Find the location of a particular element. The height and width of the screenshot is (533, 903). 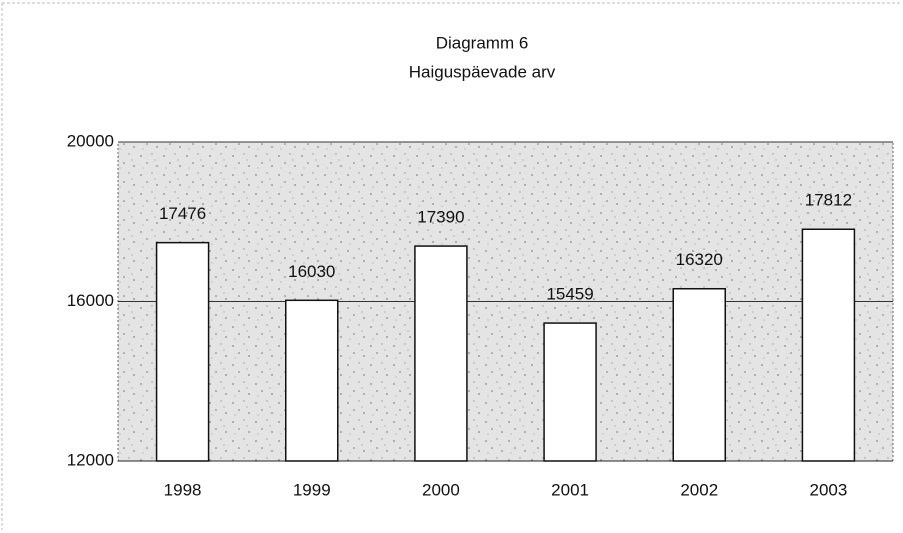

y-tick-label: 12000 is located at coordinates (90, 459).